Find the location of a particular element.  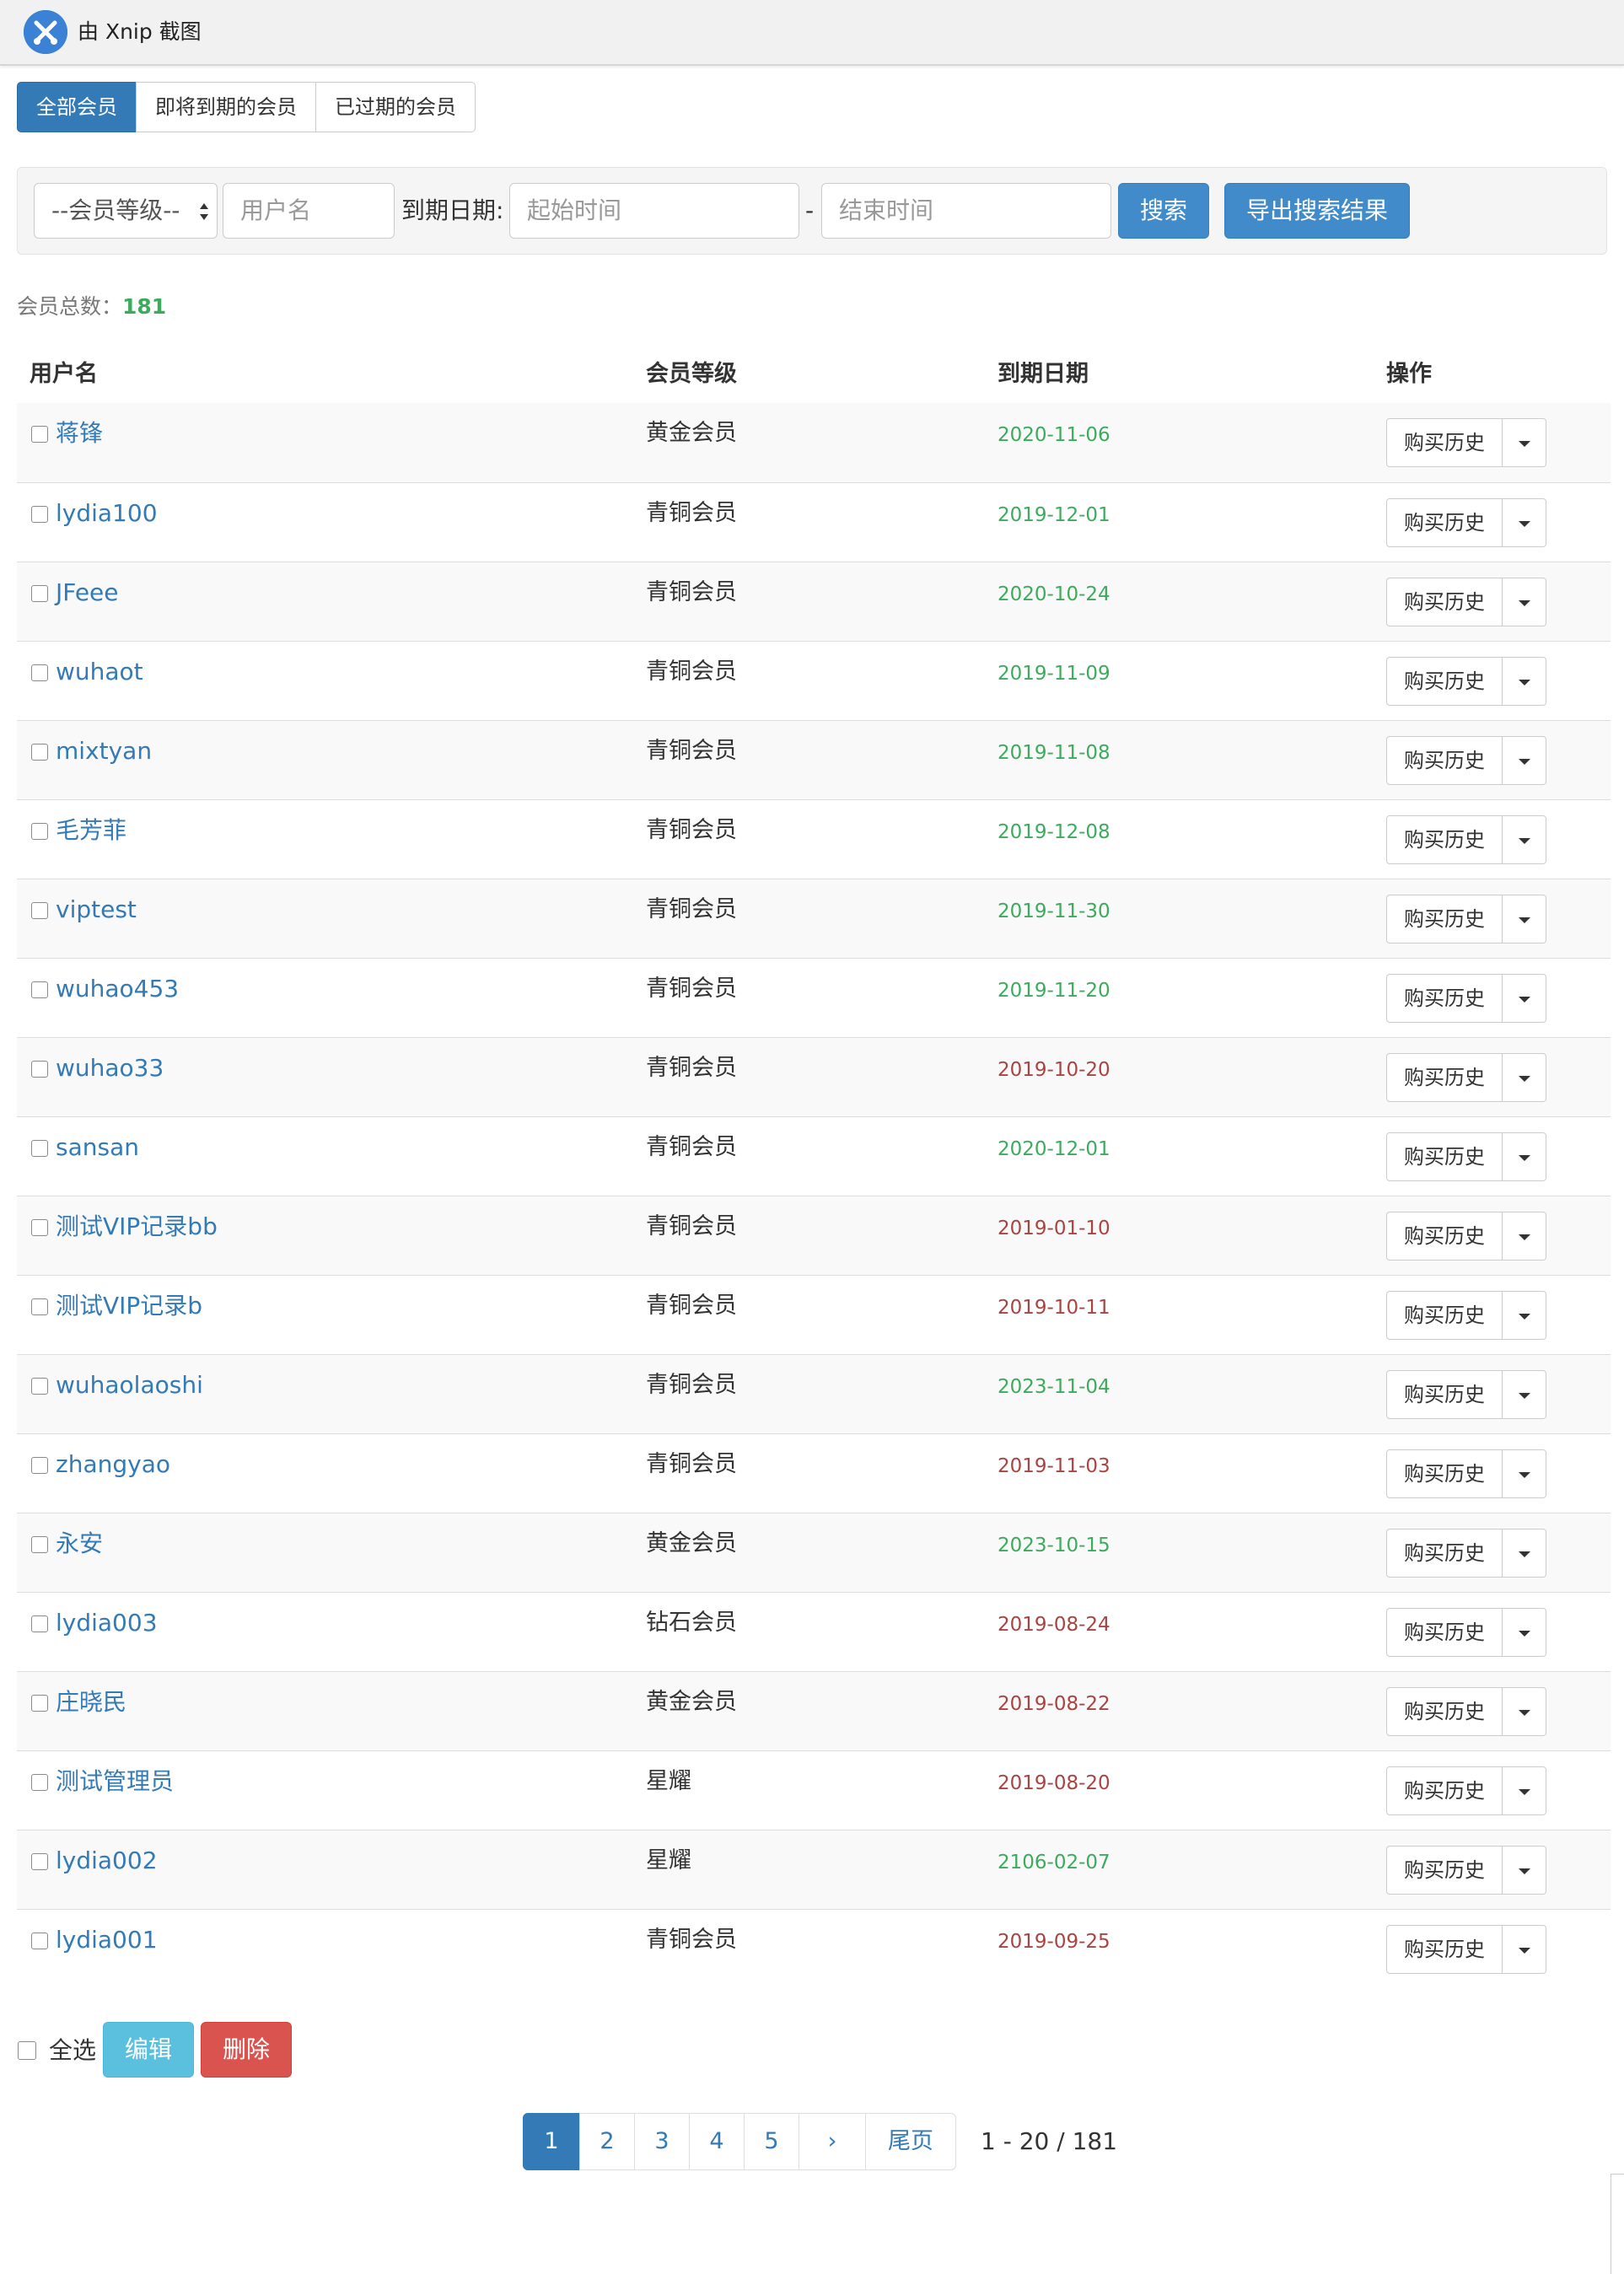

start-date-input: 起始时间 is located at coordinates (654, 211).